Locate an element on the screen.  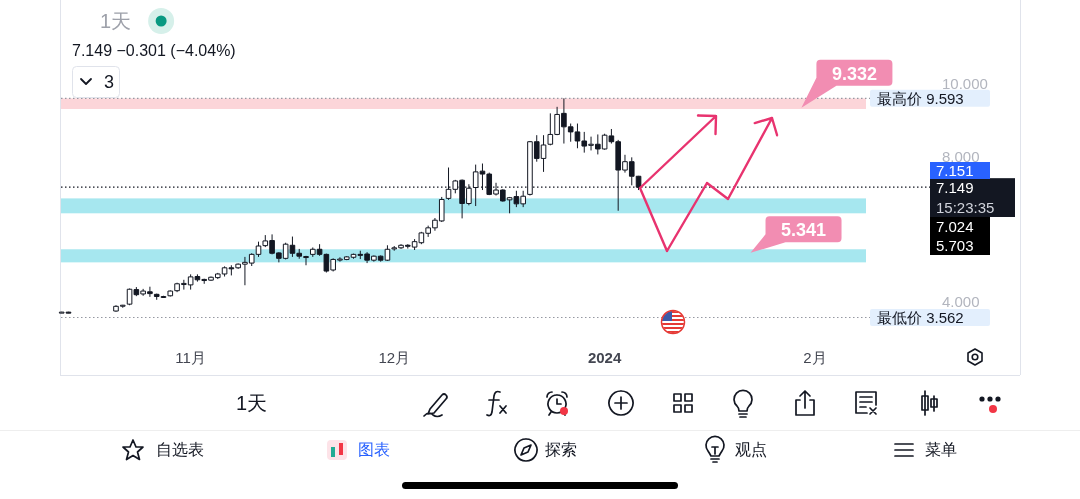
price-label: 15:23:35 is located at coordinates (972, 207).